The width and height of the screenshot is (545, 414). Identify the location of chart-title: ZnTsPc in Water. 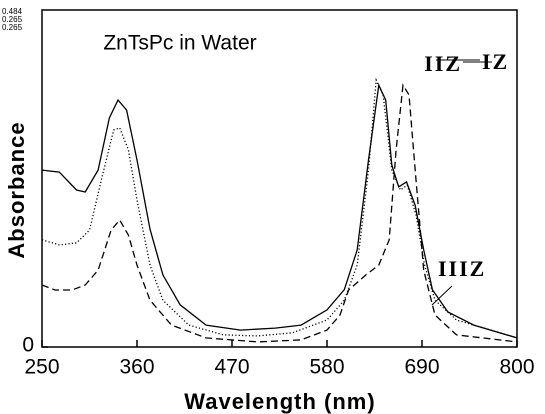
(179, 43).